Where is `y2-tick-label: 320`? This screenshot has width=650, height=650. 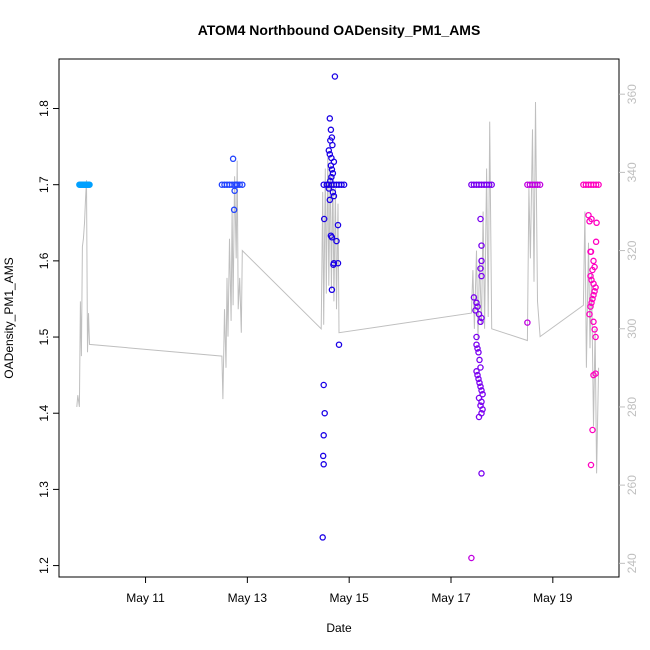 y2-tick-label: 320 is located at coordinates (632, 250).